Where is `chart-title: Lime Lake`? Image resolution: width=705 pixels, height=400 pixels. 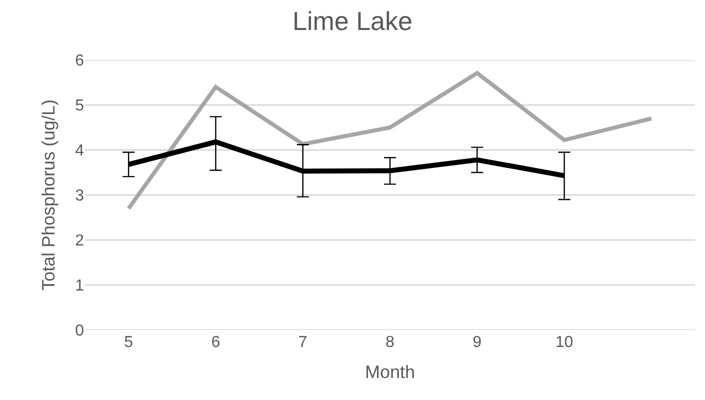 chart-title: Lime Lake is located at coordinates (352, 21).